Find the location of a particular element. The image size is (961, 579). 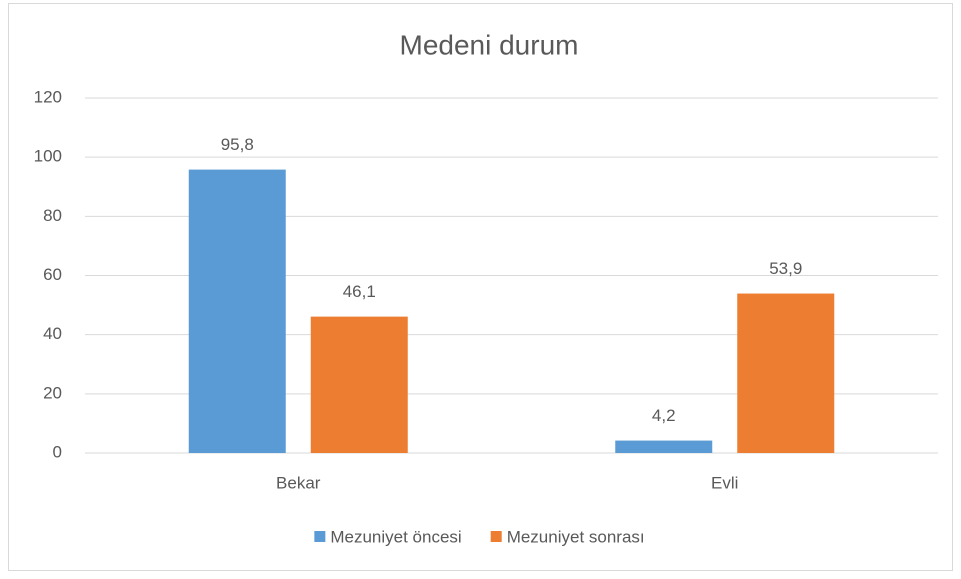

y-tick-label: 100 is located at coordinates (48, 156).